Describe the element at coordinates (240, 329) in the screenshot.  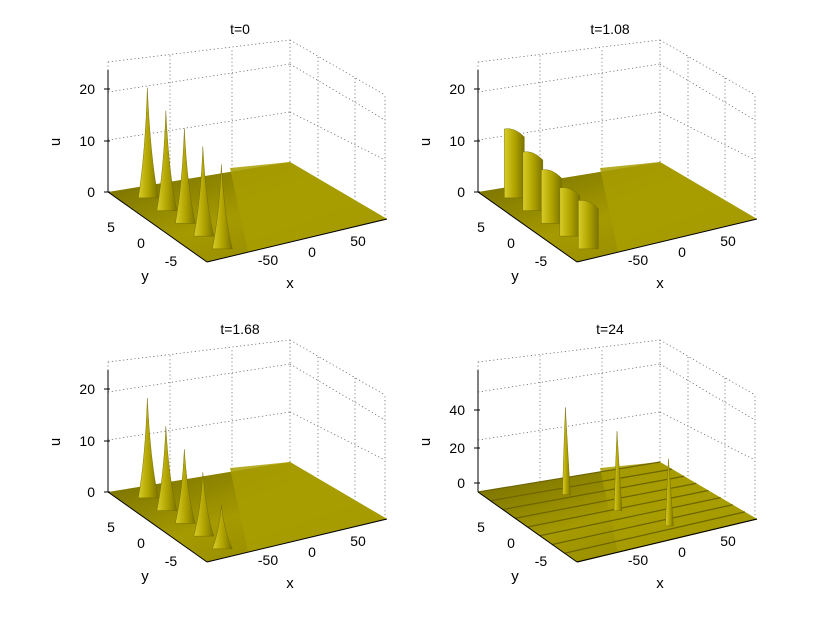
I see `panel-title: t=1.68` at that location.